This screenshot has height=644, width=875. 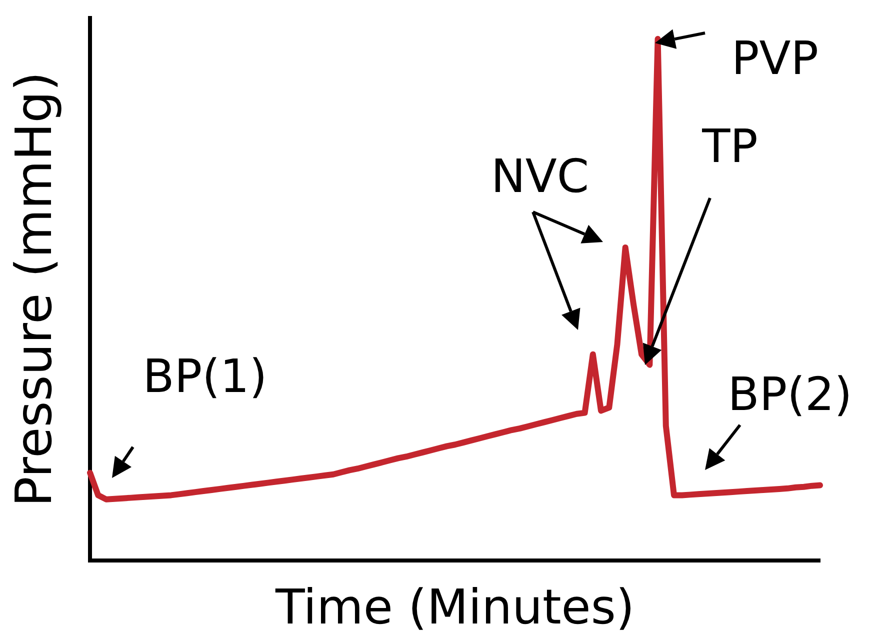 I want to click on x-axis-title: Time (Minutes), so click(x=454, y=608).